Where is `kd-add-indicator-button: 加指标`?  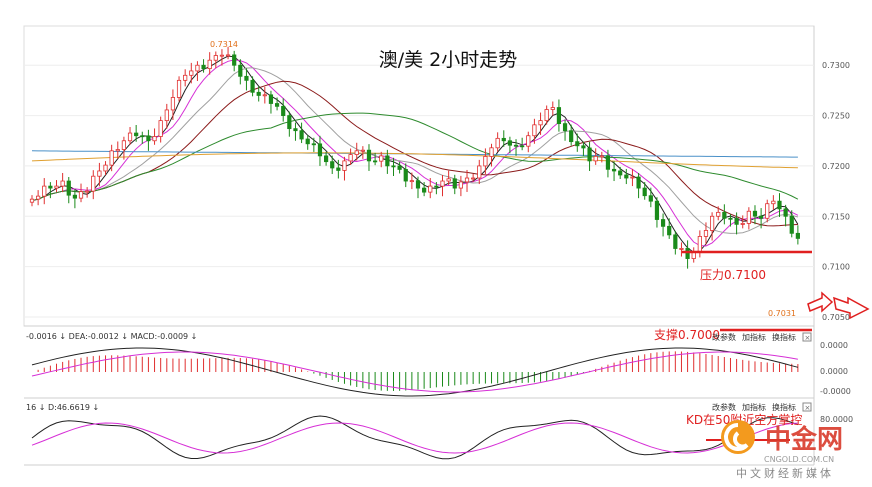
kd-add-indicator-button: 加指标 is located at coordinates (754, 407).